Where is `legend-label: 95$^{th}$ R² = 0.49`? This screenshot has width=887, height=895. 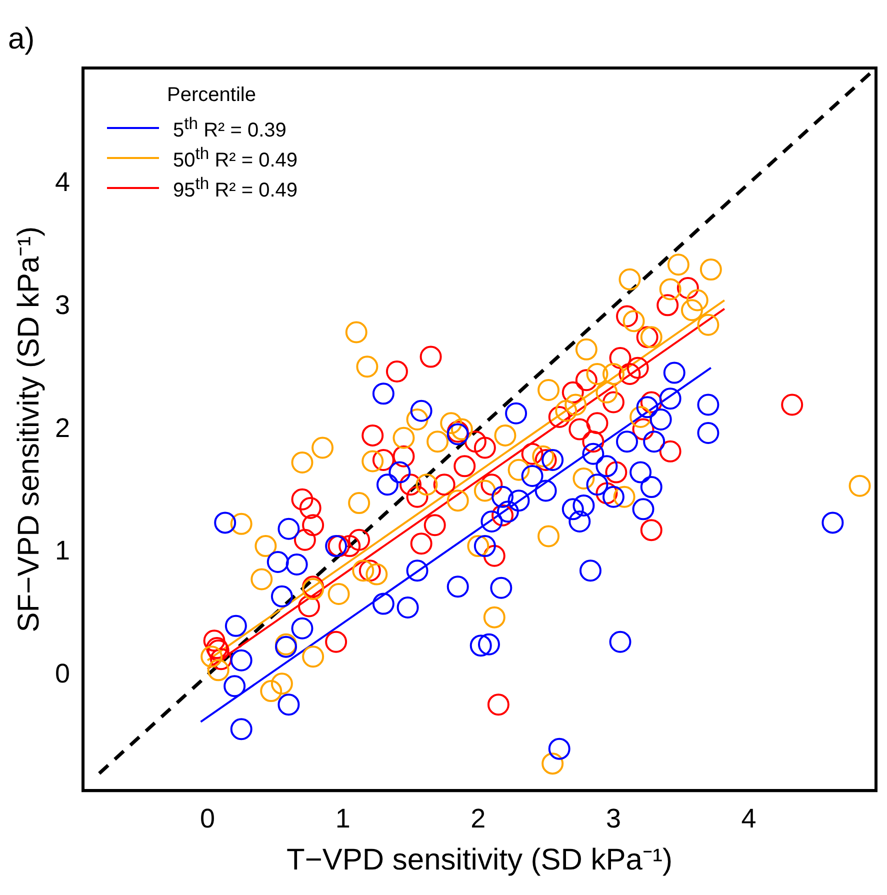
legend-label: 95$^{th}$ R² = 0.49 is located at coordinates (235, 188).